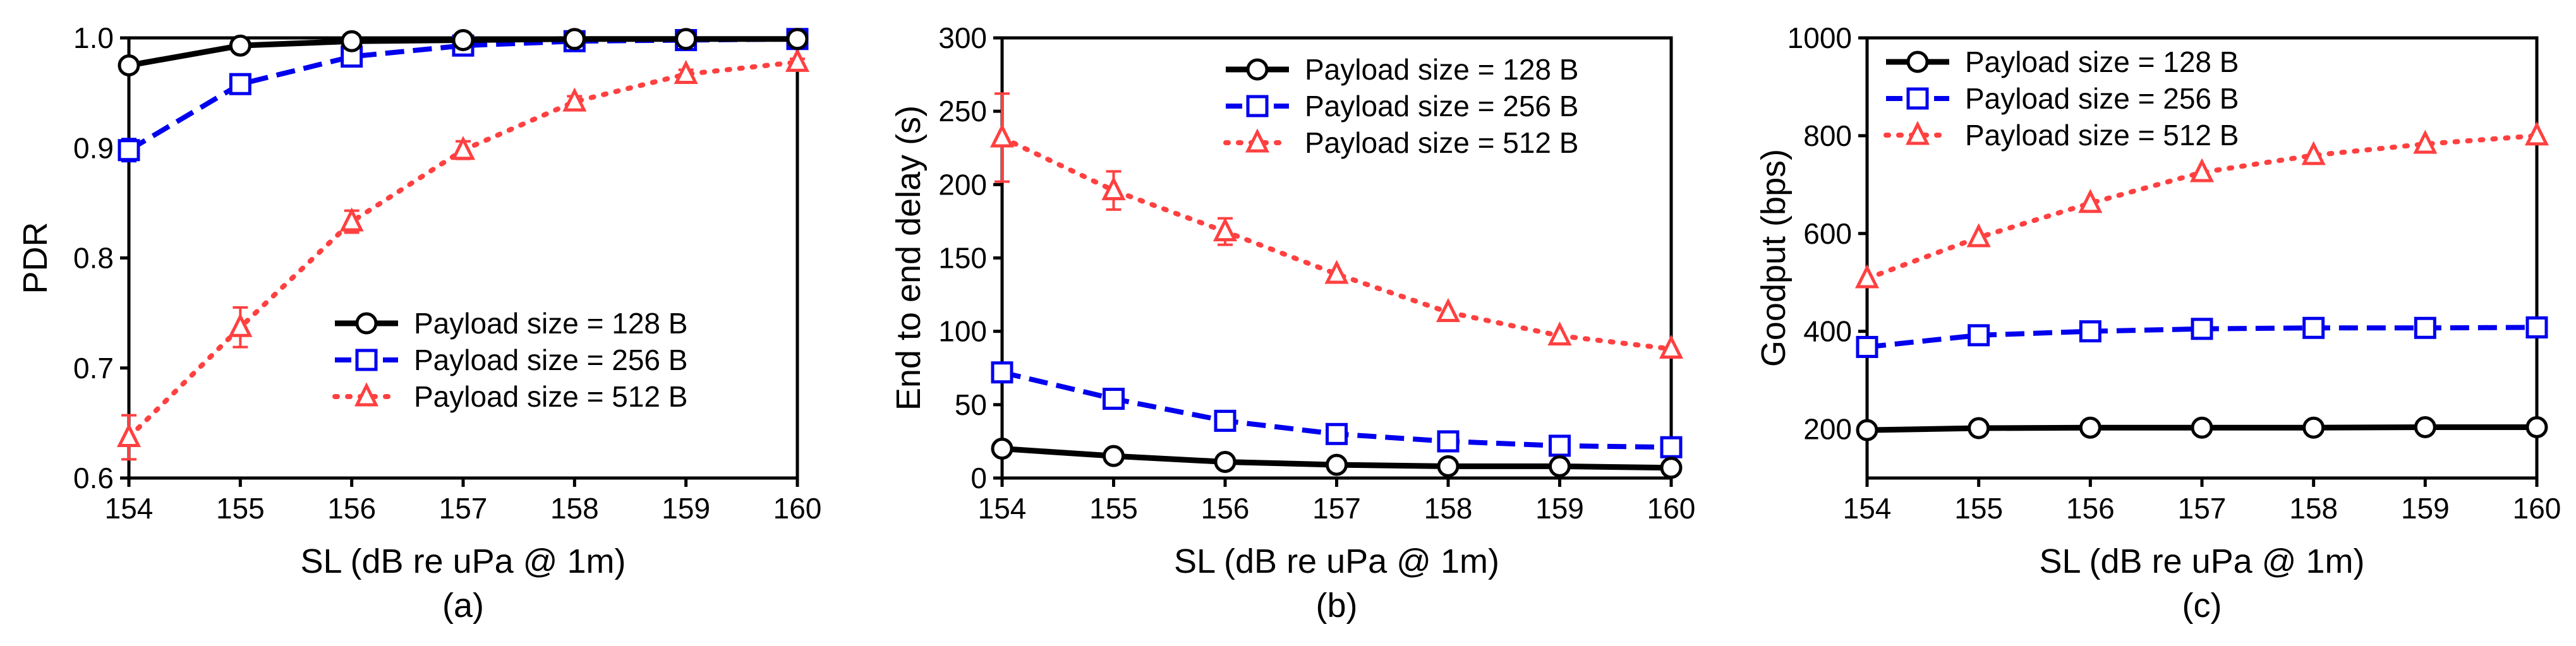 The height and width of the screenshot is (646, 2576). I want to click on y-tick-label: 50, so click(971, 404).